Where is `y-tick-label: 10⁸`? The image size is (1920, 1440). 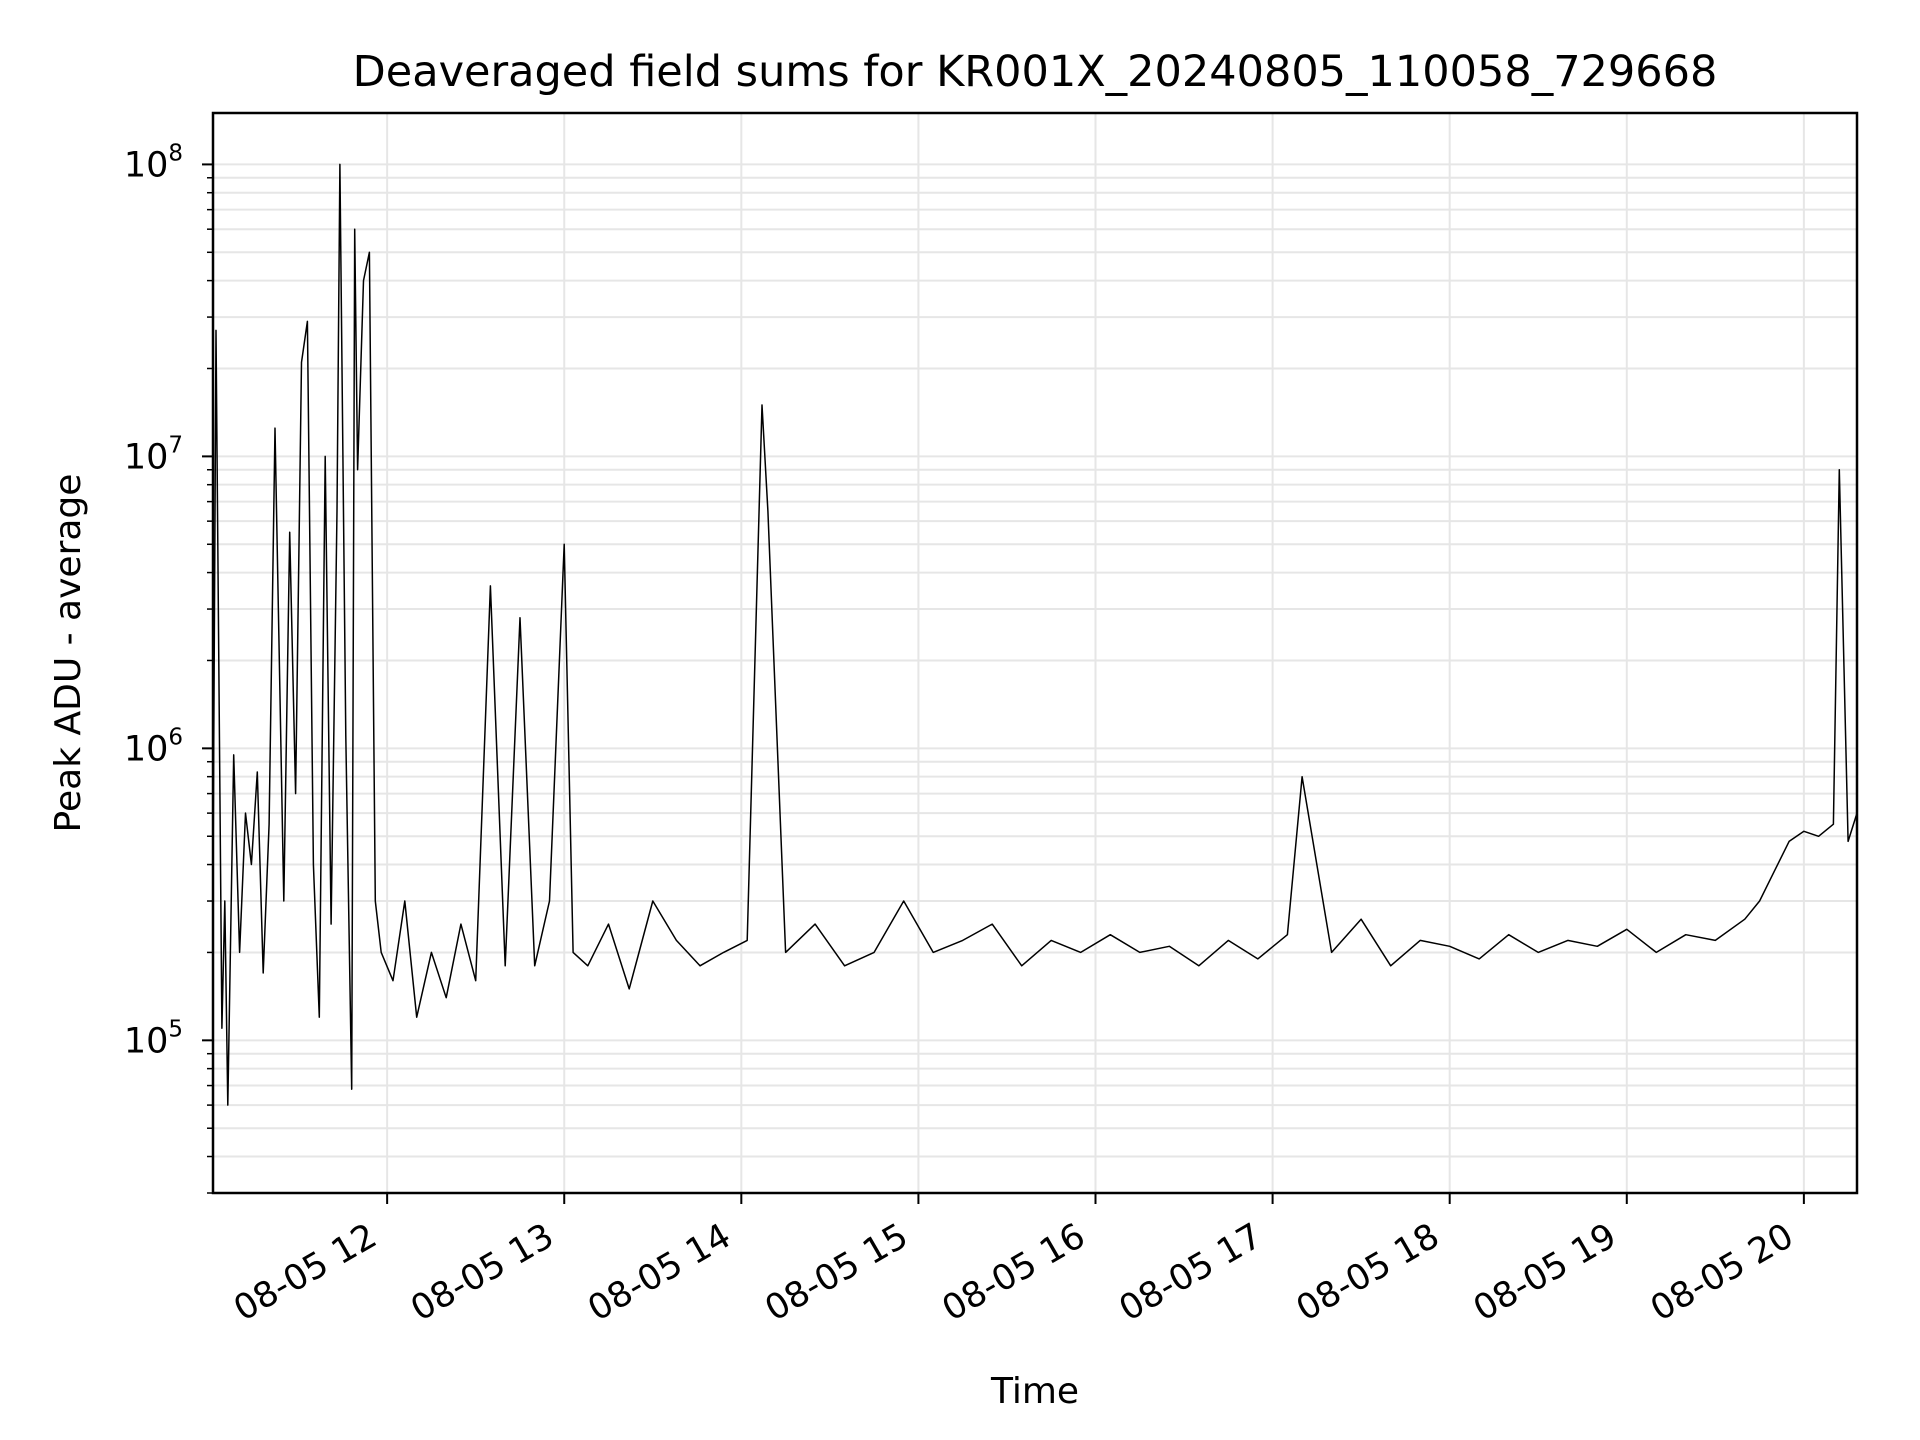
y-tick-label: 10⁸ is located at coordinates (153, 162).